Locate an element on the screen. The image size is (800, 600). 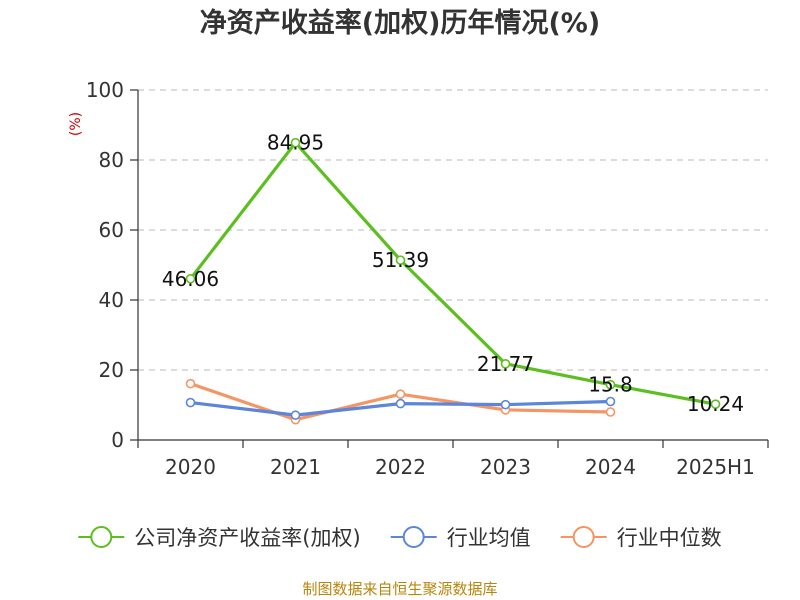
data-label: 84.95 is located at coordinates (295, 143).